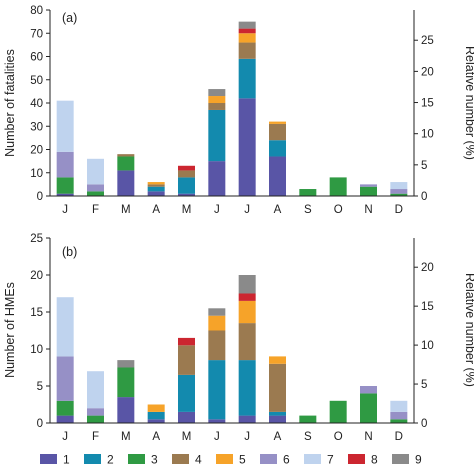 The height and width of the screenshot is (475, 474). Describe the element at coordinates (424, 385) in the screenshot. I see `y2-tick-label: 5` at that location.